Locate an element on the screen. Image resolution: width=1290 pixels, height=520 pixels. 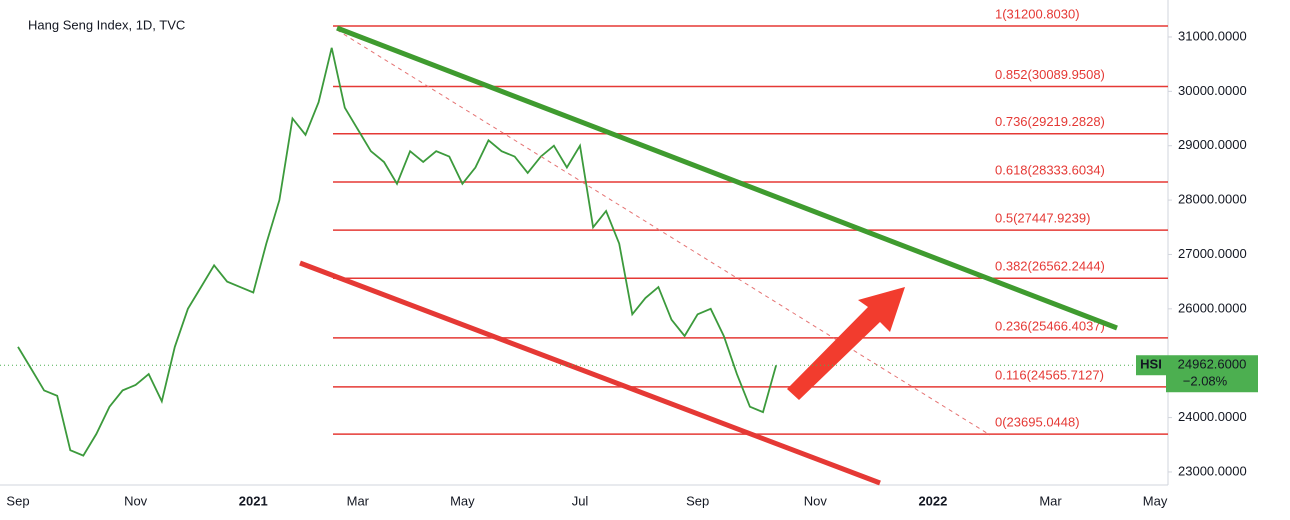
y-tick-label: 27000.0000 is located at coordinates (1212, 253).